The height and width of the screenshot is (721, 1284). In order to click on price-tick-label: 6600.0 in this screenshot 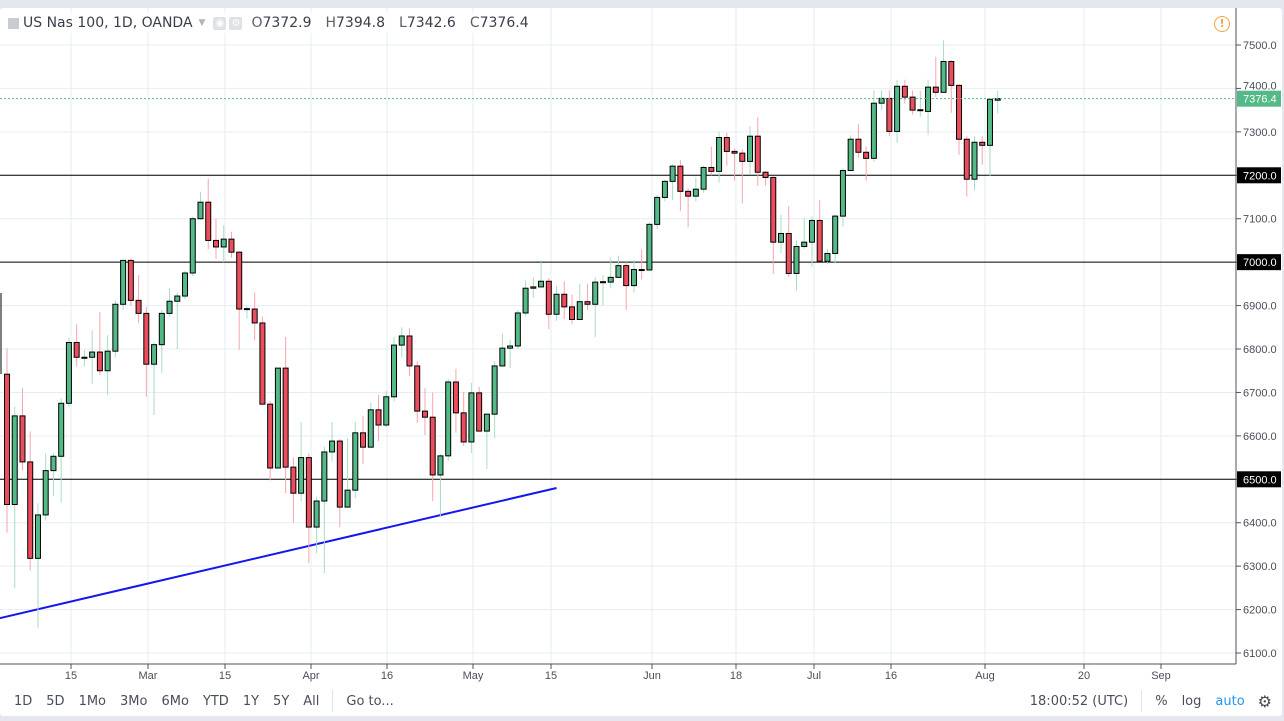, I will do `click(1260, 437)`.